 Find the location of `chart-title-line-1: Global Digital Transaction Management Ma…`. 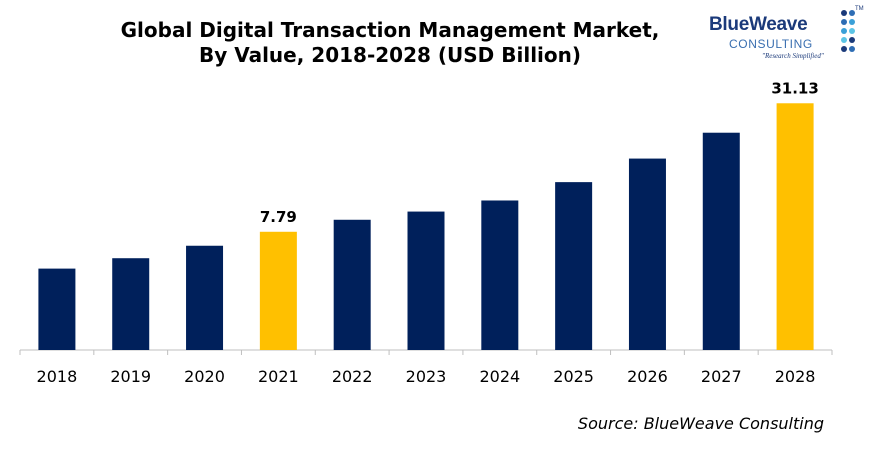

chart-title-line-1: Global Digital Transaction Management Ma… is located at coordinates (390, 30).